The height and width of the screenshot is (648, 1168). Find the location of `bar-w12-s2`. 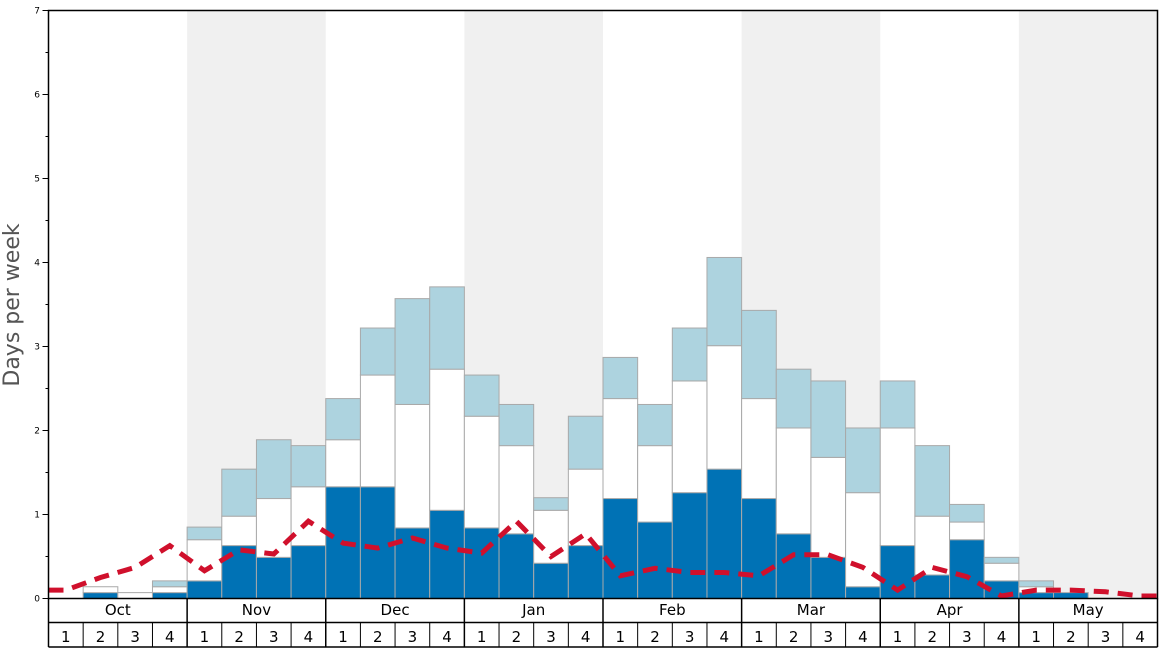

bar-w12-s2 is located at coordinates (447, 439).